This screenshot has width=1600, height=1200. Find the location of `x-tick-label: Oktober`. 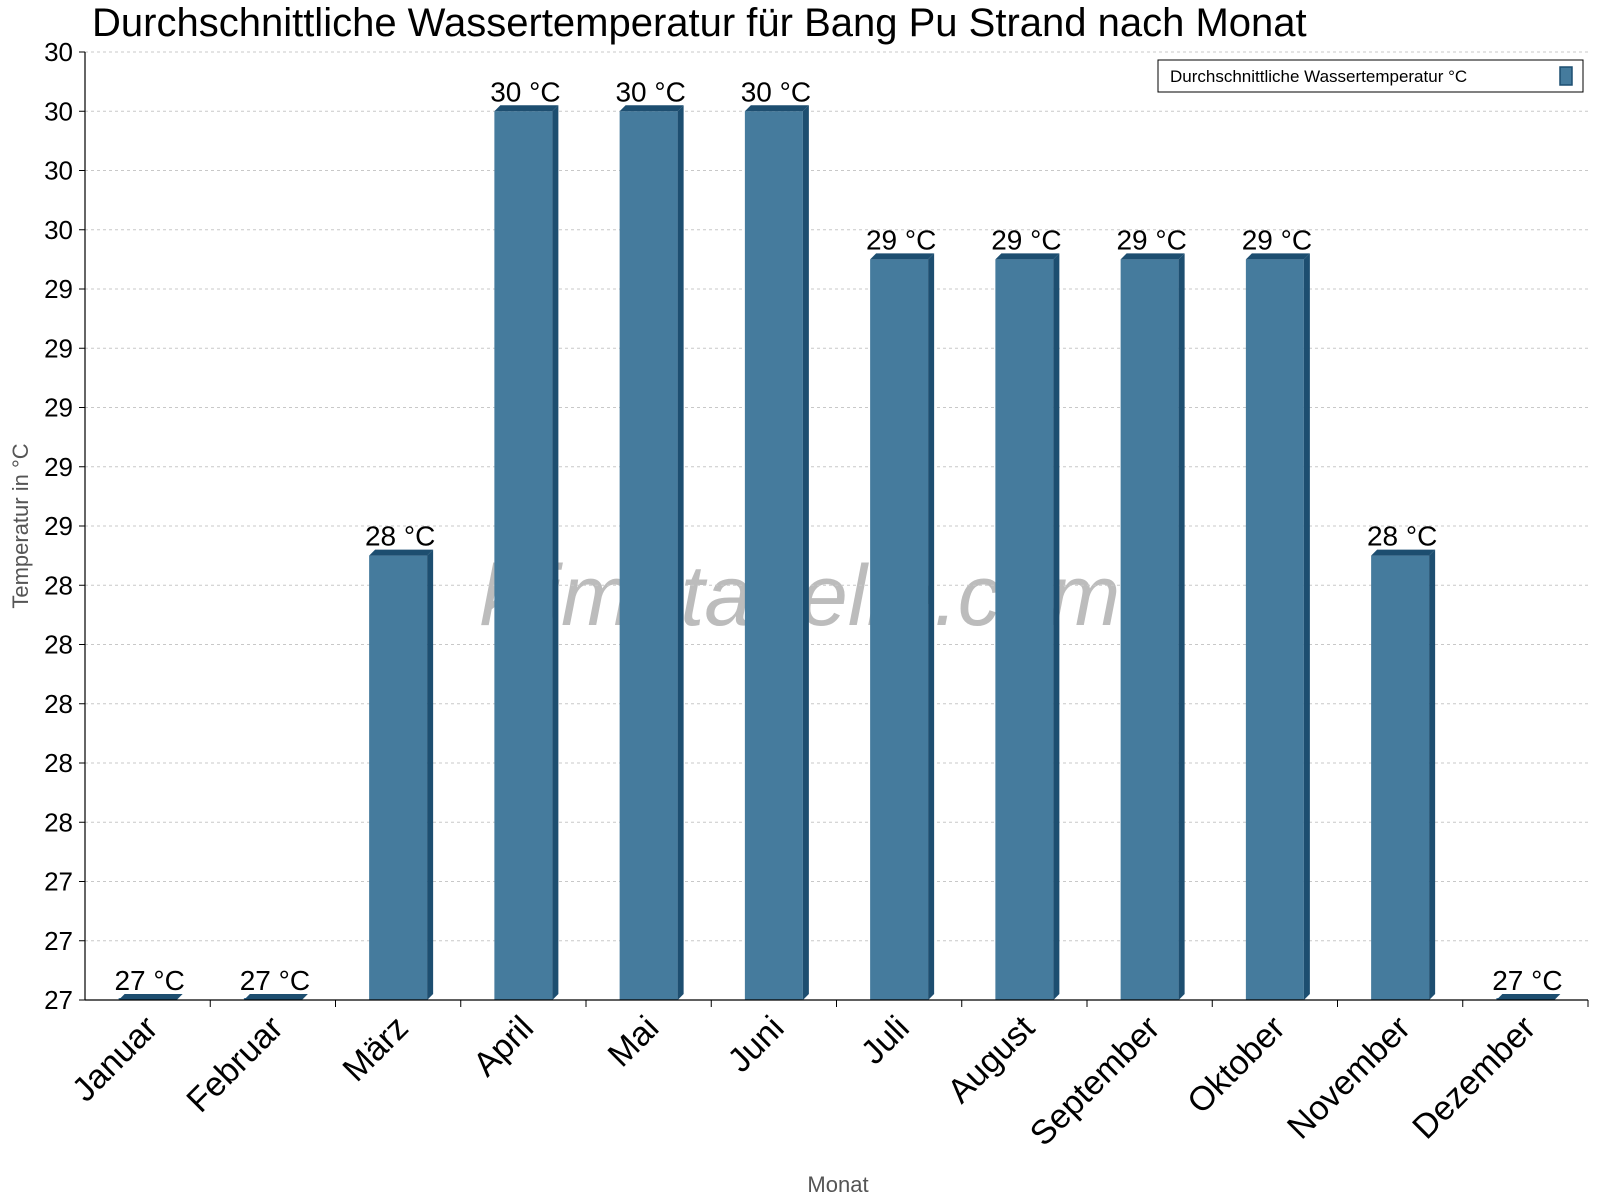

x-tick-label: Oktober is located at coordinates (1236, 1065).